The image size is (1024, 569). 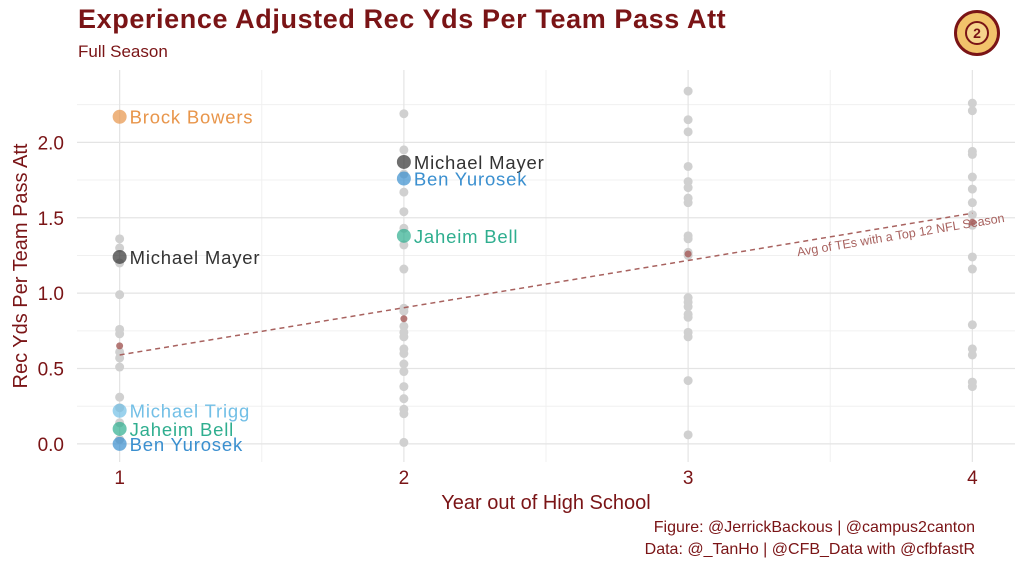 I want to click on x-axis-title: Year out of High School, so click(x=545, y=503).